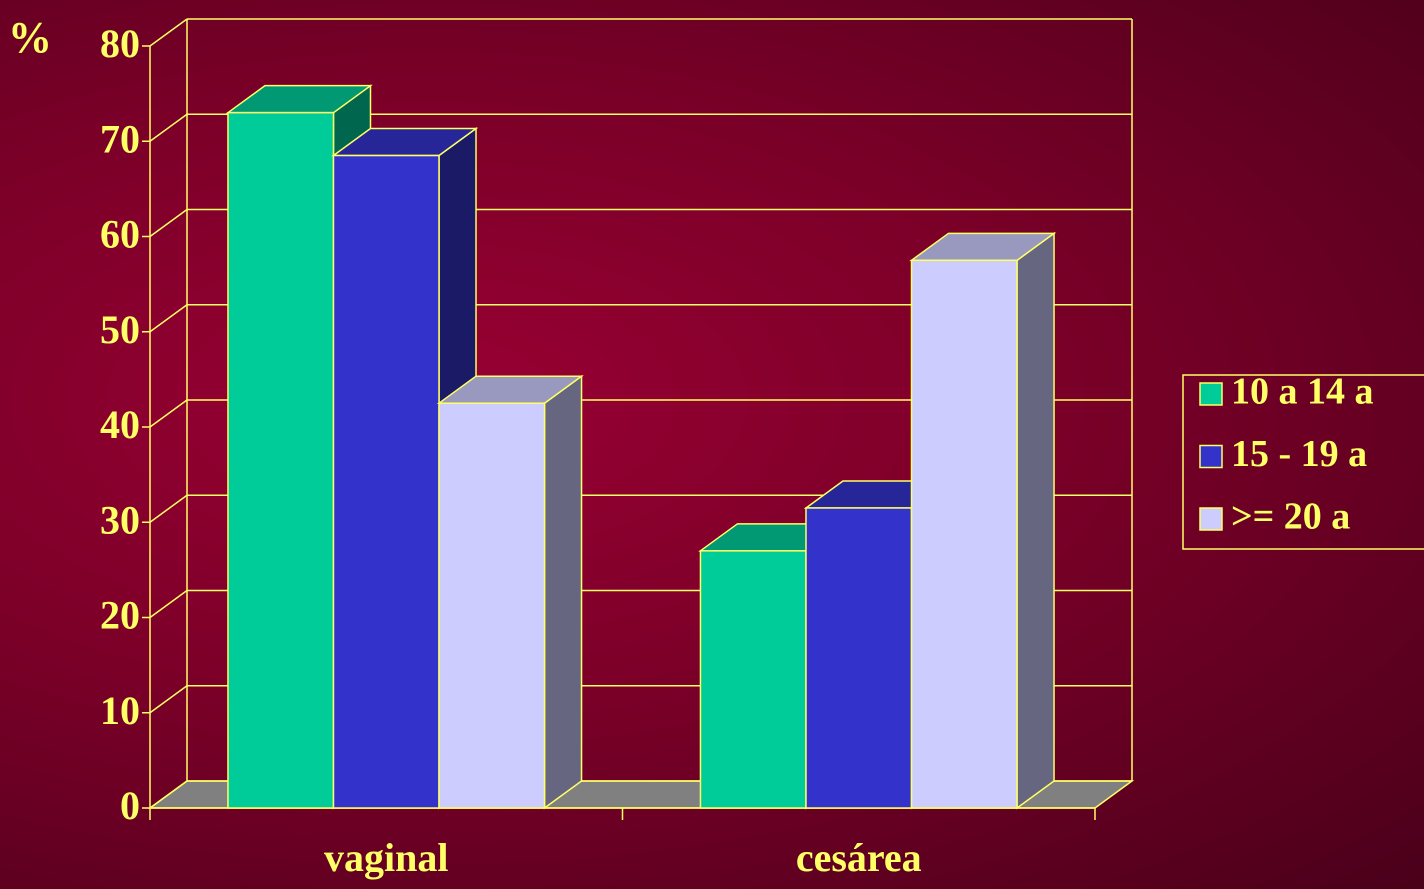  What do you see at coordinates (120, 43) in the screenshot?
I see `y-tick-label: 80` at bounding box center [120, 43].